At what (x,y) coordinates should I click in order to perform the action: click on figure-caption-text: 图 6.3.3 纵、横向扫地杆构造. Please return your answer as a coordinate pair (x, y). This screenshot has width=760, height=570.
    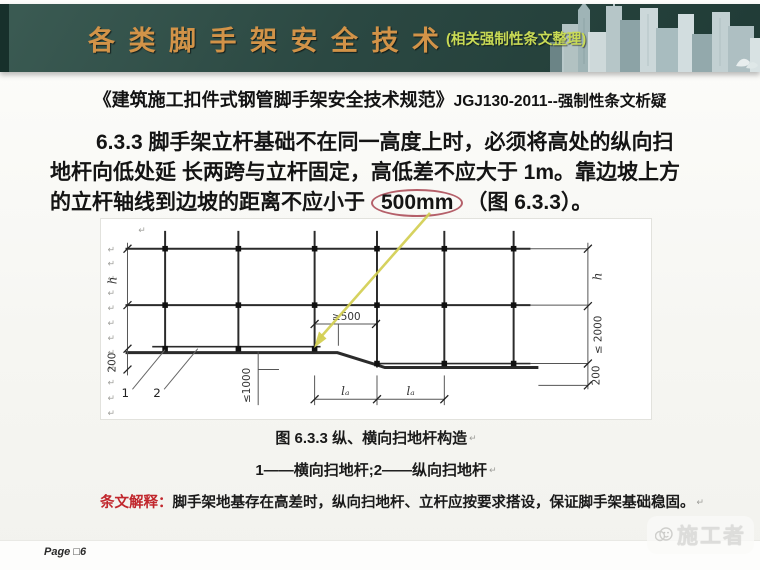
    Looking at the image, I should click on (371, 438).